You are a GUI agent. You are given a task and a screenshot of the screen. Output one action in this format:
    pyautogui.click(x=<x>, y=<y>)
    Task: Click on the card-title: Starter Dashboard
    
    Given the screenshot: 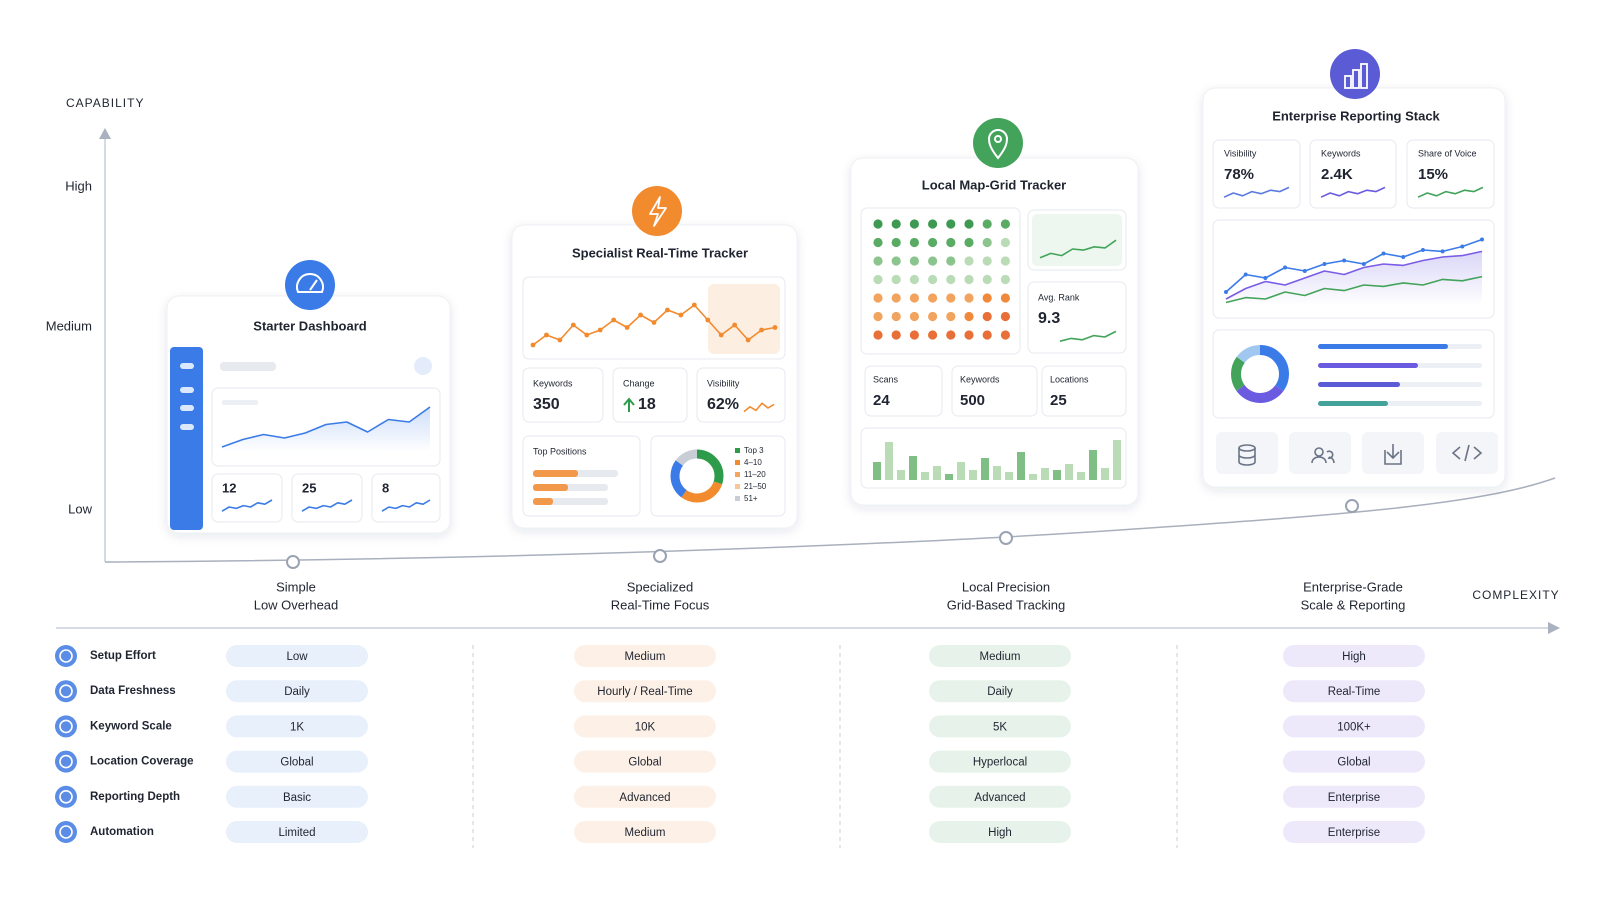 What is the action you would take?
    pyautogui.click(x=309, y=325)
    